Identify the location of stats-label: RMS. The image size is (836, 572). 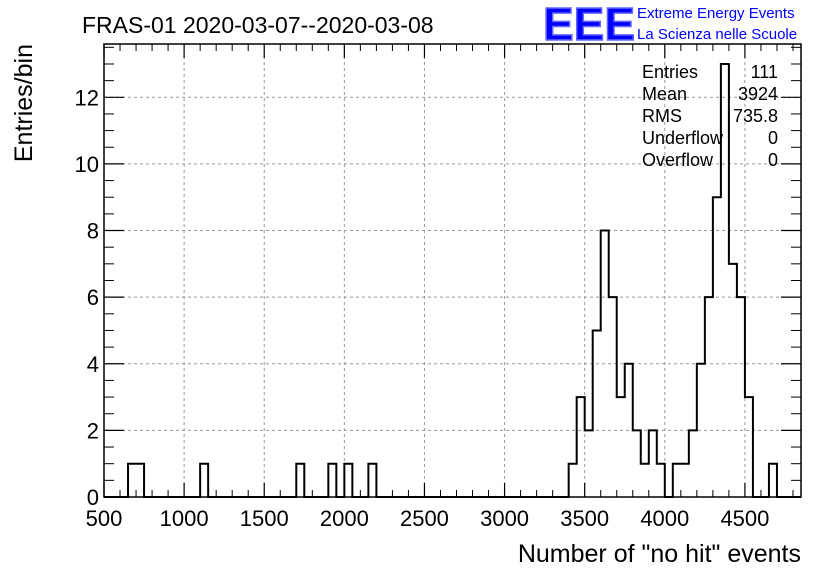
(662, 116).